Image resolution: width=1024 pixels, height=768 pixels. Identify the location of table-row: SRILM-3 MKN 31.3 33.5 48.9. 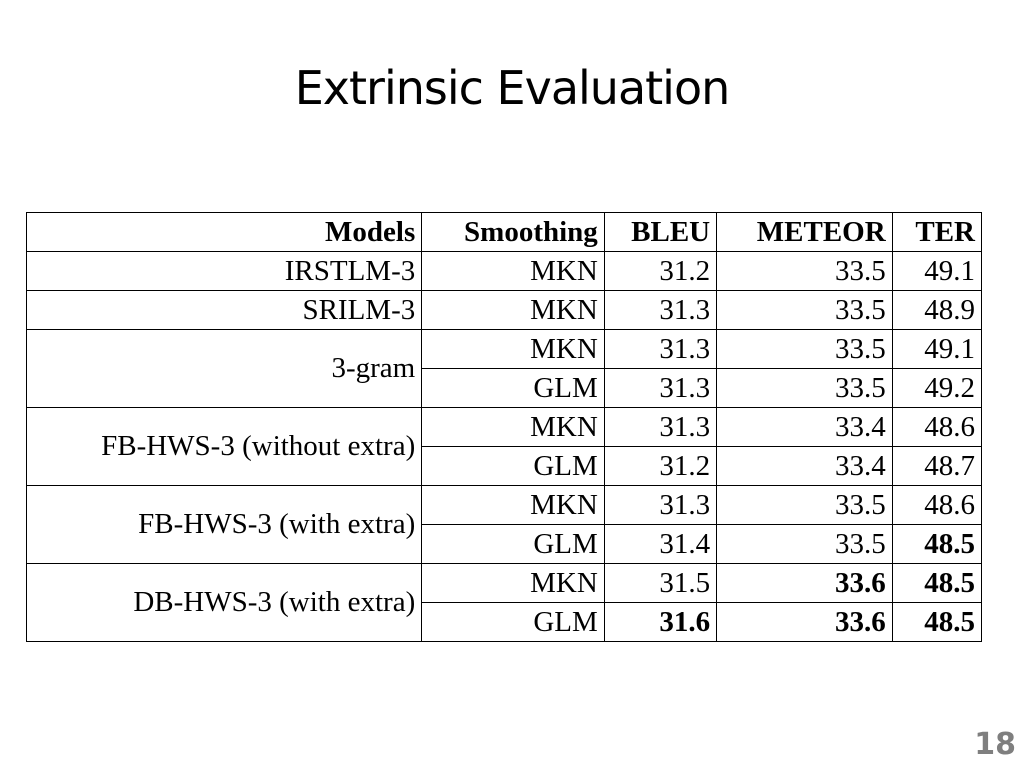
(504, 310).